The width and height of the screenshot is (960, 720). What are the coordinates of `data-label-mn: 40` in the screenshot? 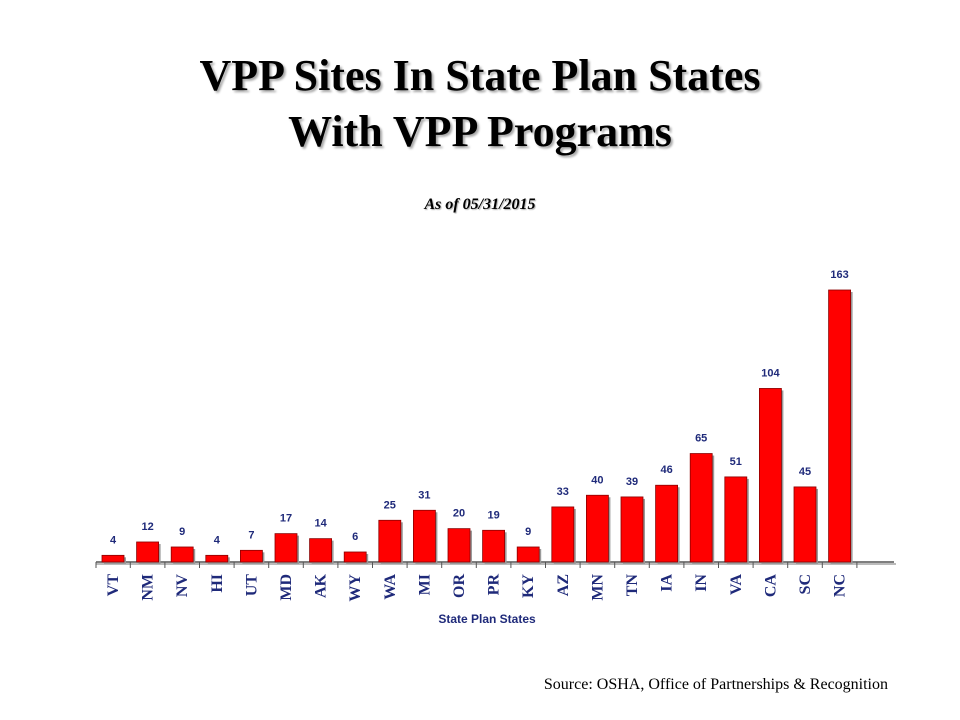 It's located at (597, 480).